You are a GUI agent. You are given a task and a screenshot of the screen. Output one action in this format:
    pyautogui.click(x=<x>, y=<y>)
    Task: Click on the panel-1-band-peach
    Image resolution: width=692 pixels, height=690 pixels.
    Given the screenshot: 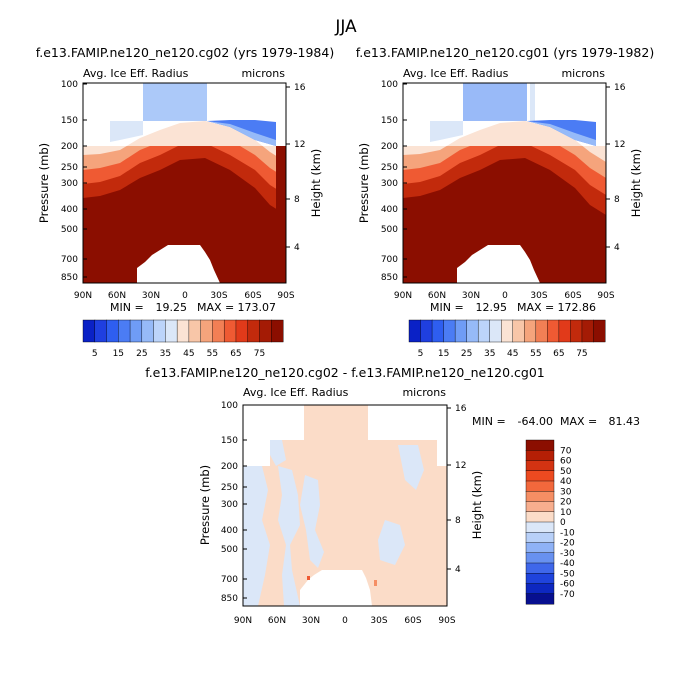 What is the action you would take?
    pyautogui.click(x=184, y=141)
    